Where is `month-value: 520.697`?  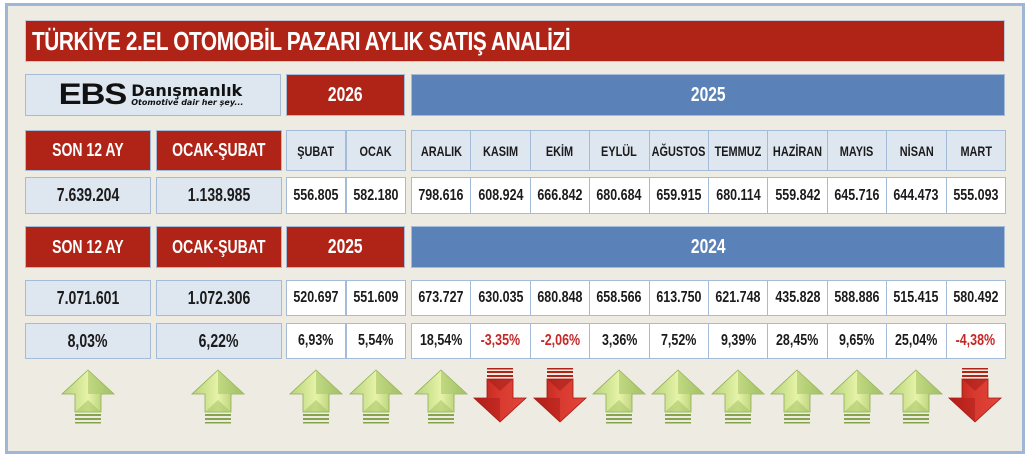
month-value: 520.697 is located at coordinates (316, 298).